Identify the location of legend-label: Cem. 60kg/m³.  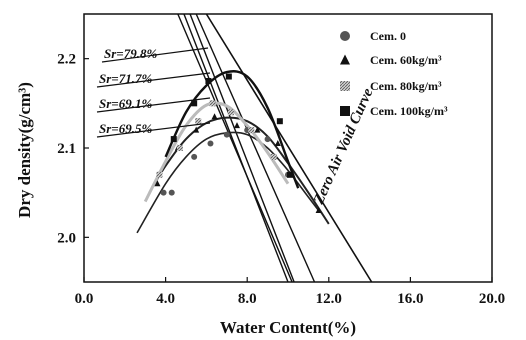
(406, 60).